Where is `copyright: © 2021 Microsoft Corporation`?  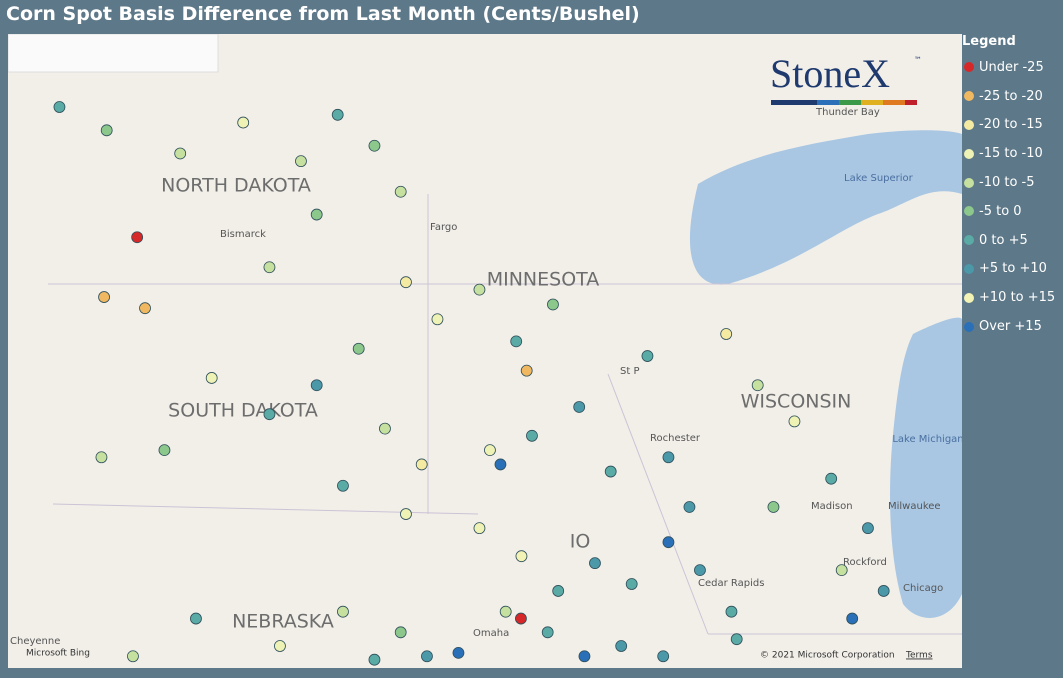
copyright: © 2021 Microsoft Corporation is located at coordinates (827, 656).